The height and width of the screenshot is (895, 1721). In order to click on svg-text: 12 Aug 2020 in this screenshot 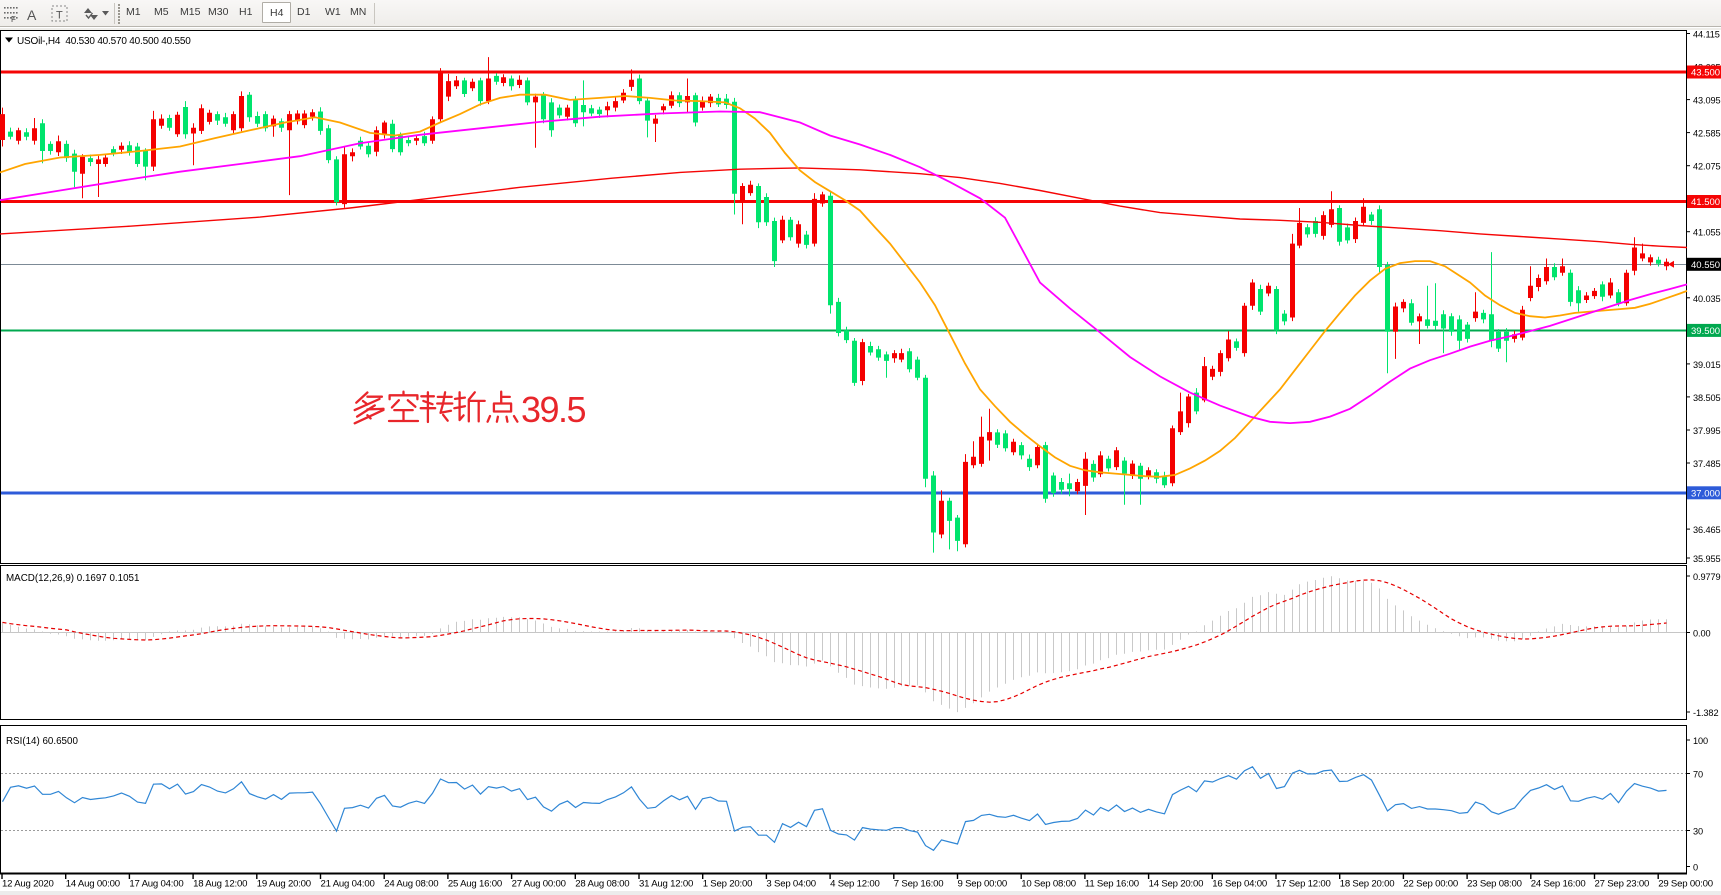, I will do `click(28, 884)`.